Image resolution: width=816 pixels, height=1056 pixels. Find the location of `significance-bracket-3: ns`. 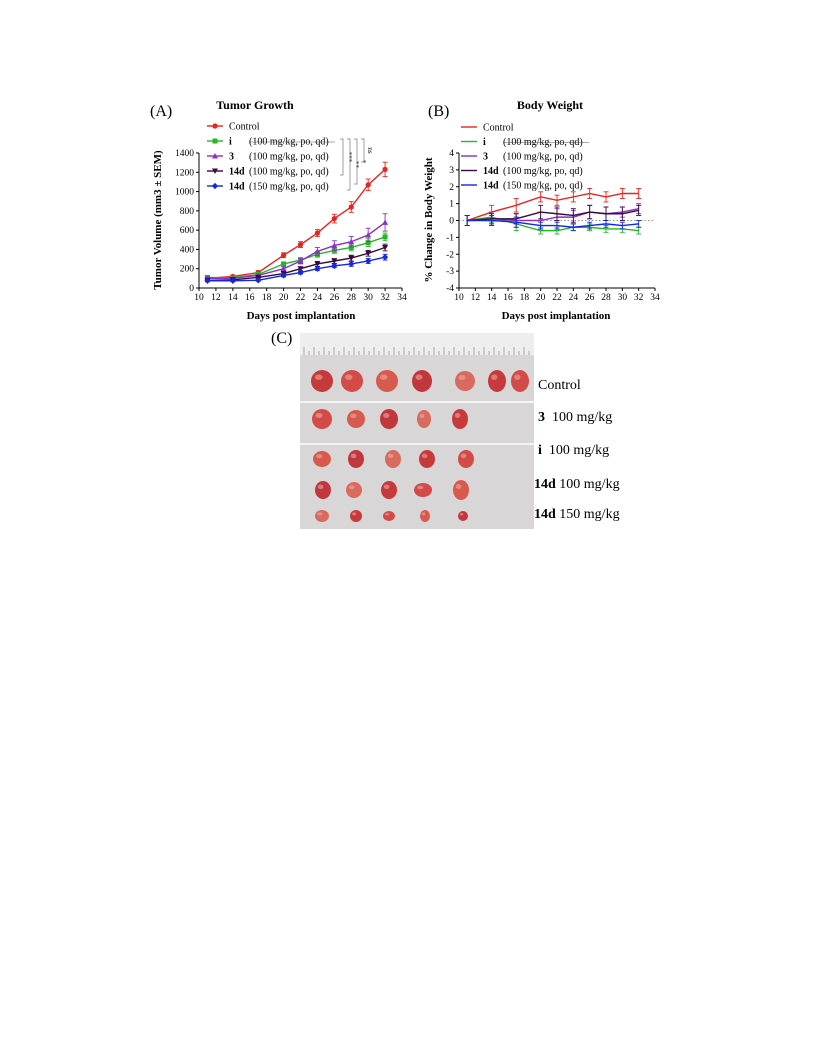

significance-bracket-3: ns is located at coordinates (367, 150).